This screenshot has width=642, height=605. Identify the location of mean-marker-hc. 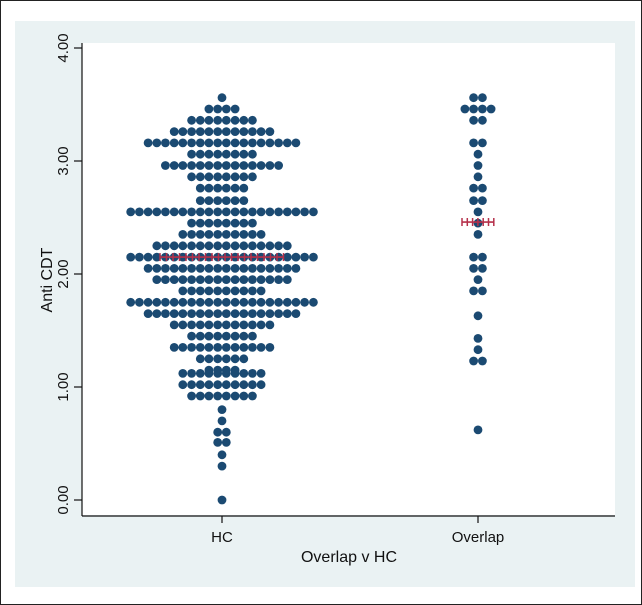
(222, 257).